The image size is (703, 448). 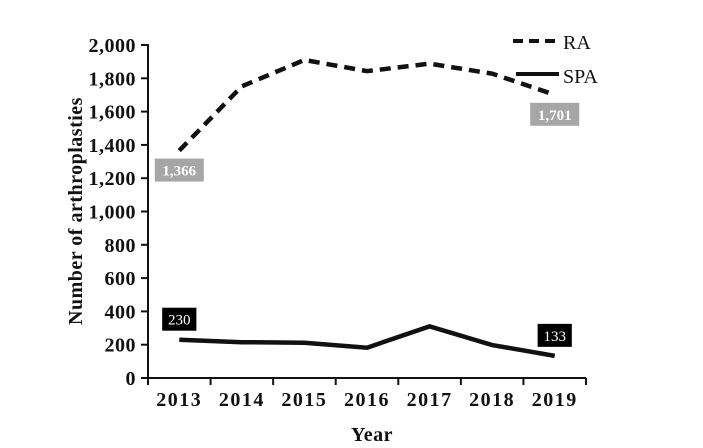 What do you see at coordinates (113, 179) in the screenshot?
I see `y-tick-label: 1,200` at bounding box center [113, 179].